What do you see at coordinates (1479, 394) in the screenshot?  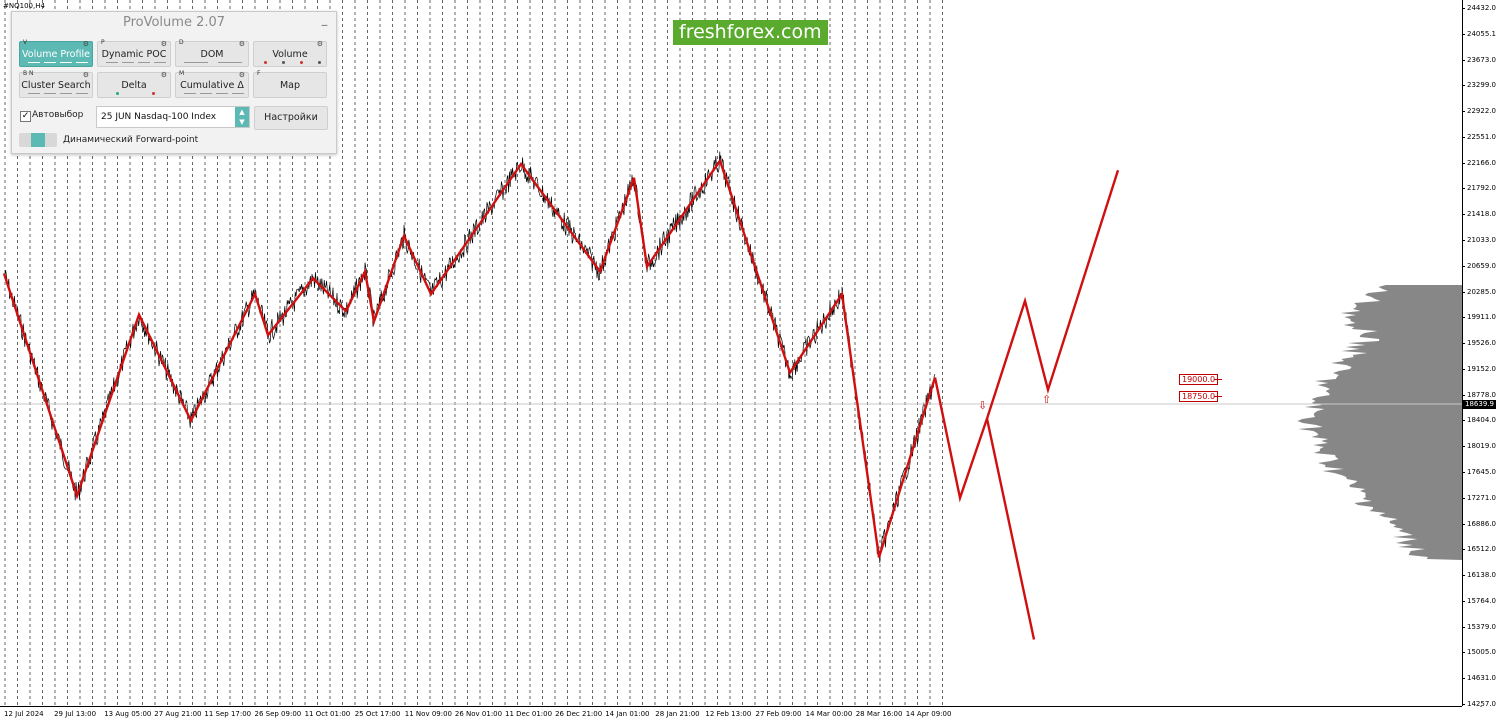 I see `price-tick: 18778.0` at bounding box center [1479, 394].